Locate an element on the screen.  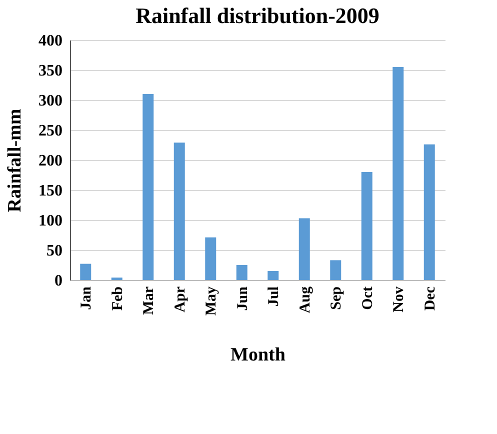
x-tick-label: Apr is located at coordinates (180, 299).